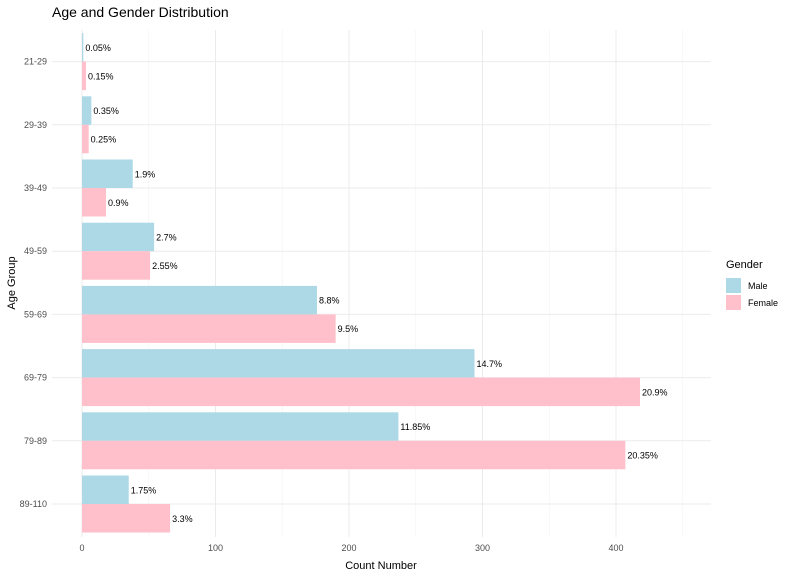  I want to click on data-label: 0.25%, so click(104, 140).